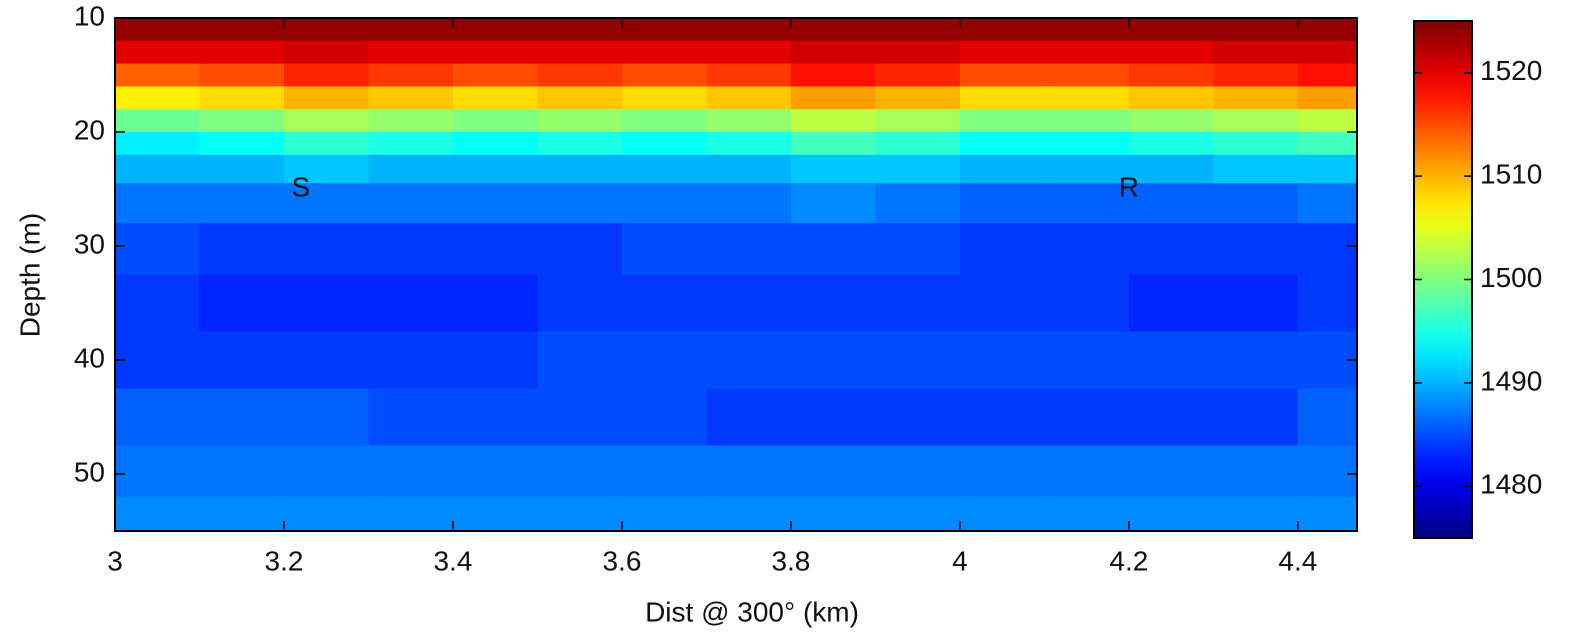 The width and height of the screenshot is (1579, 640). What do you see at coordinates (89, 471) in the screenshot?
I see `y-tick-label: 50` at bounding box center [89, 471].